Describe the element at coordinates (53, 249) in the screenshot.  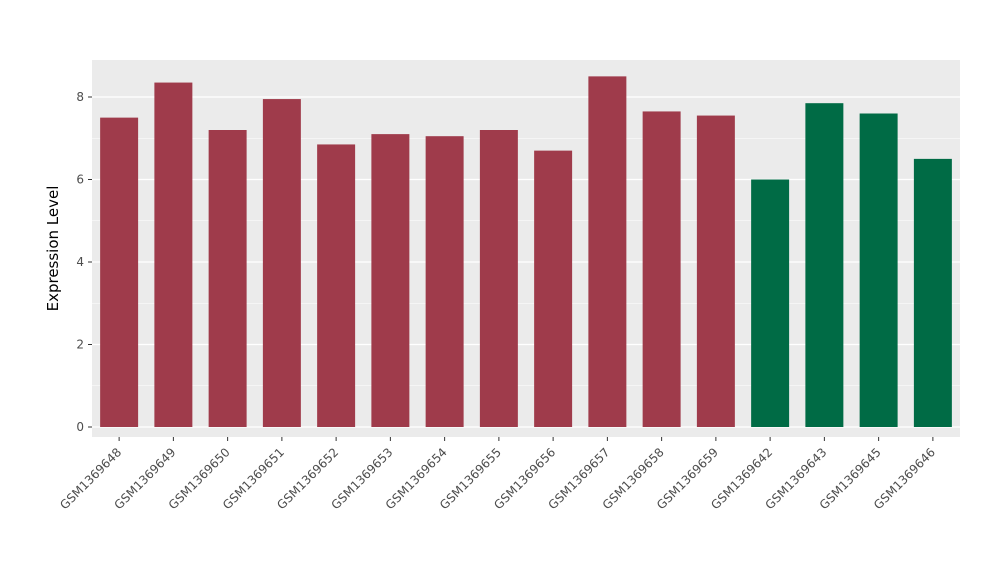
I see `y-axis-title: Expression Level` at that location.